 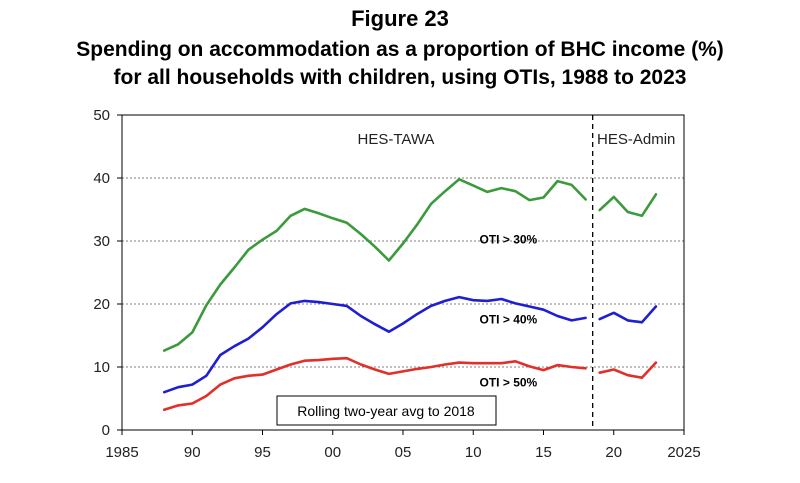 What do you see at coordinates (101, 367) in the screenshot?
I see `y-tick-label: 10` at bounding box center [101, 367].